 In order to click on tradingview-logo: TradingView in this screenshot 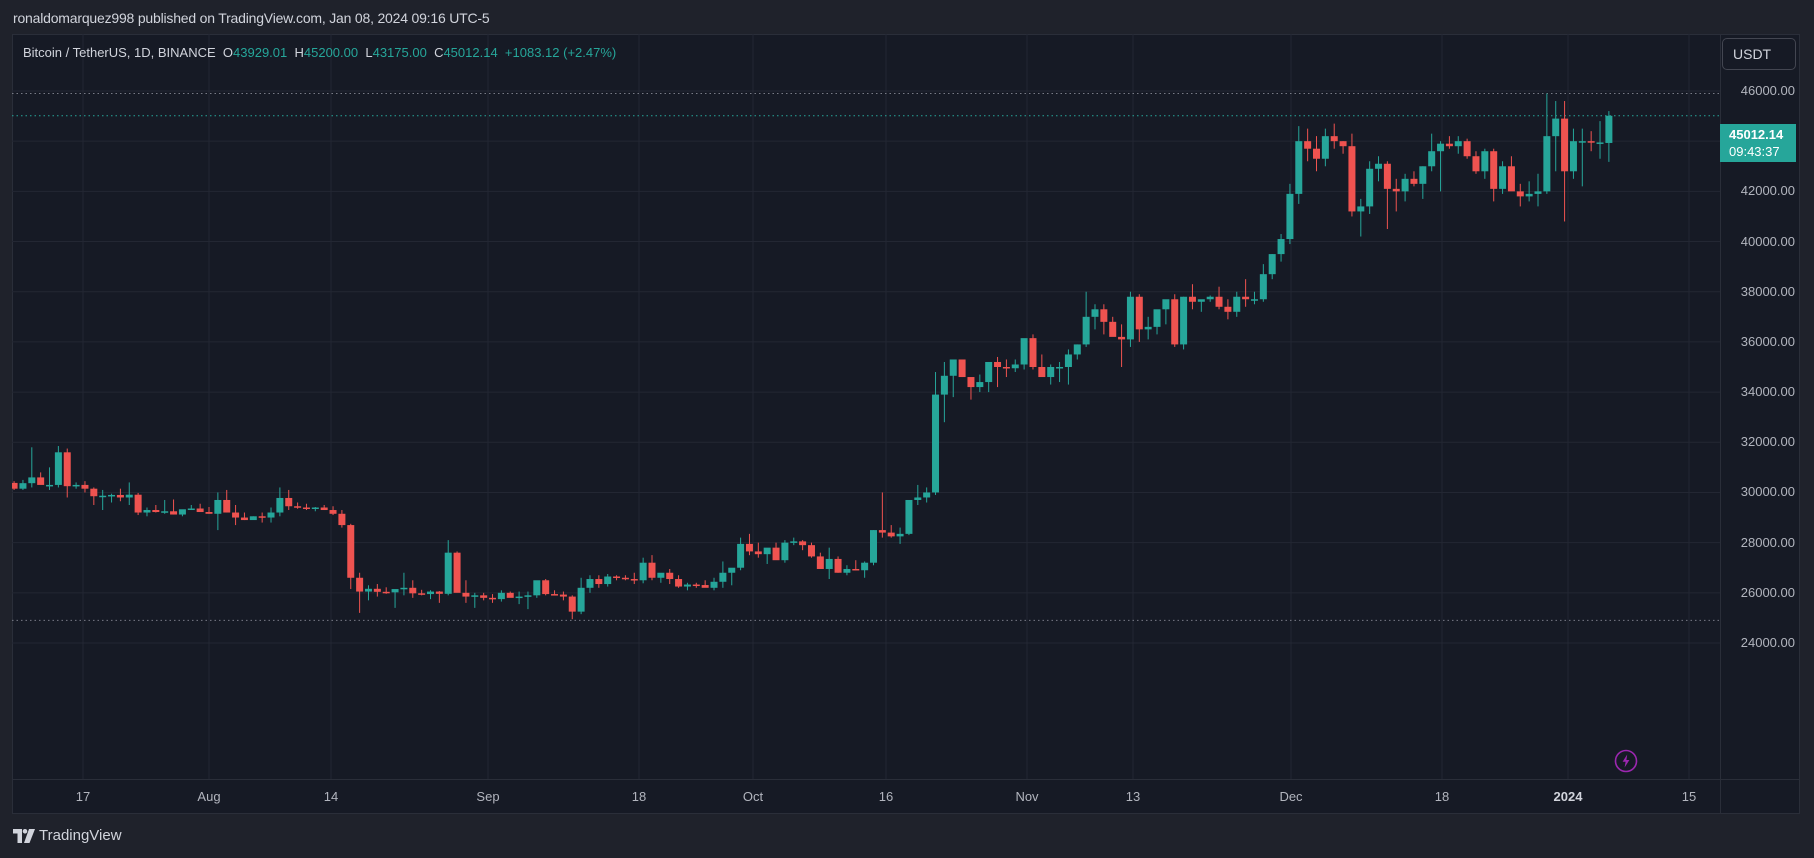, I will do `click(67, 835)`.